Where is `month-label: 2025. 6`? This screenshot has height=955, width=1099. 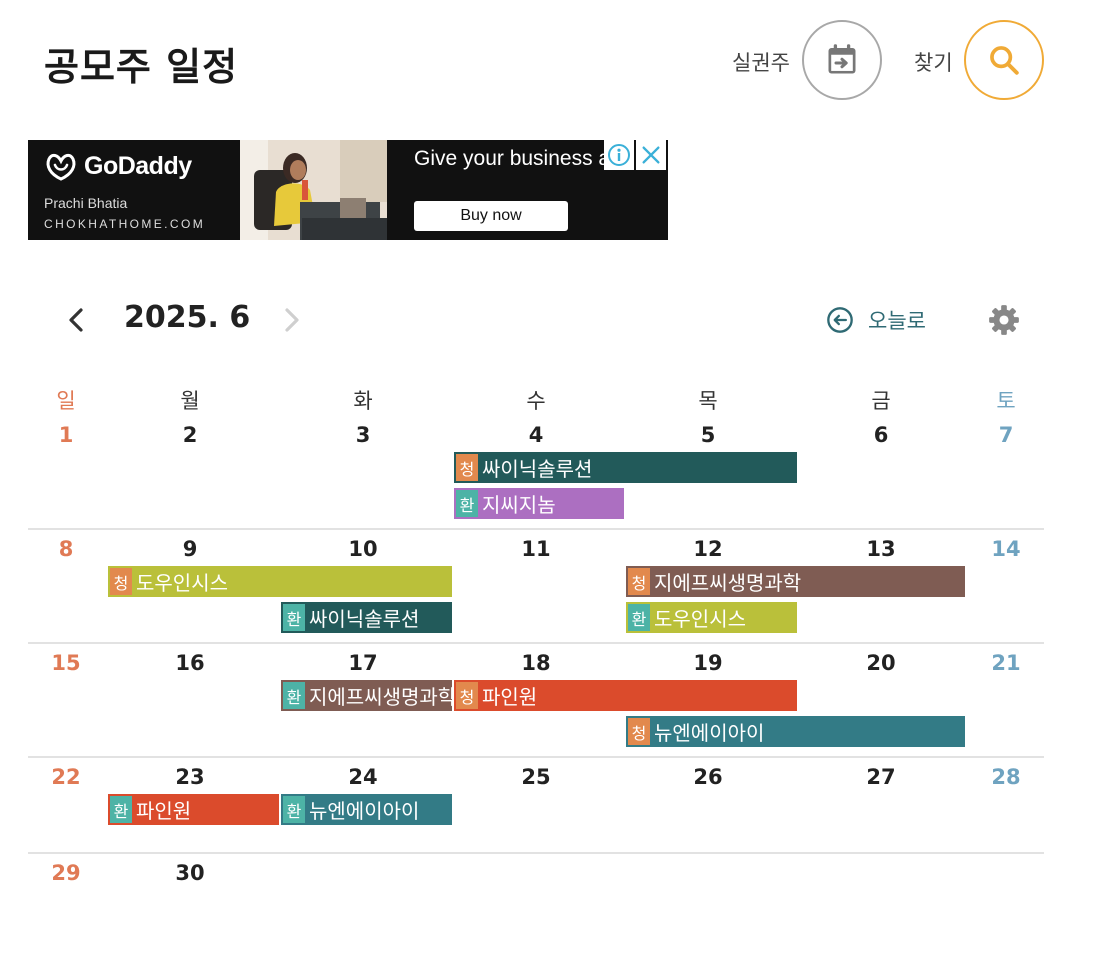 month-label: 2025. 6 is located at coordinates (187, 317).